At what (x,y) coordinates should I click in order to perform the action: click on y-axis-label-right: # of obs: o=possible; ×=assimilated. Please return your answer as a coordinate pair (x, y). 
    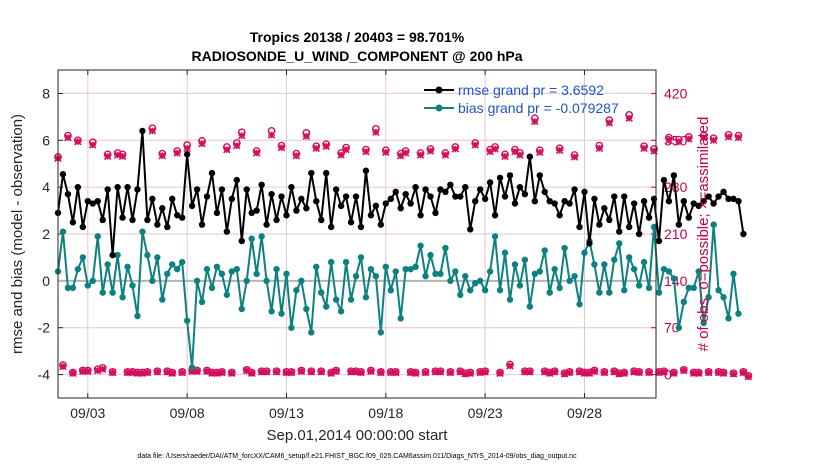
    Looking at the image, I should click on (703, 234).